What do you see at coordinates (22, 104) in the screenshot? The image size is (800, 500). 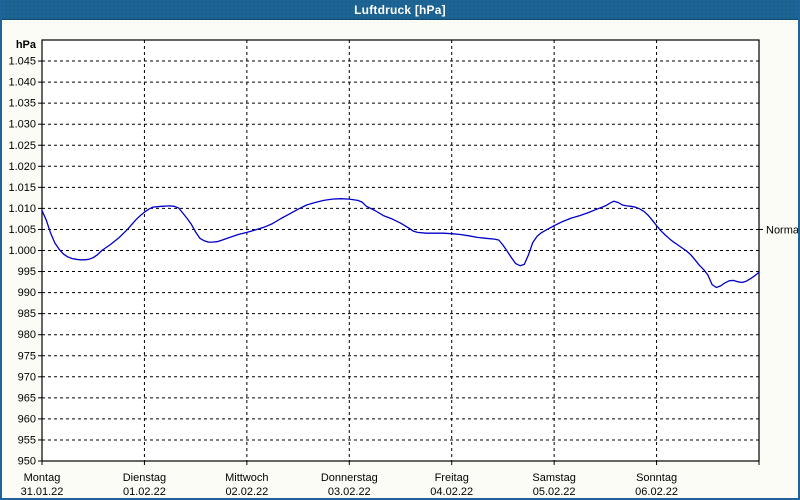 I see `y-tick-label: 1.035` at bounding box center [22, 104].